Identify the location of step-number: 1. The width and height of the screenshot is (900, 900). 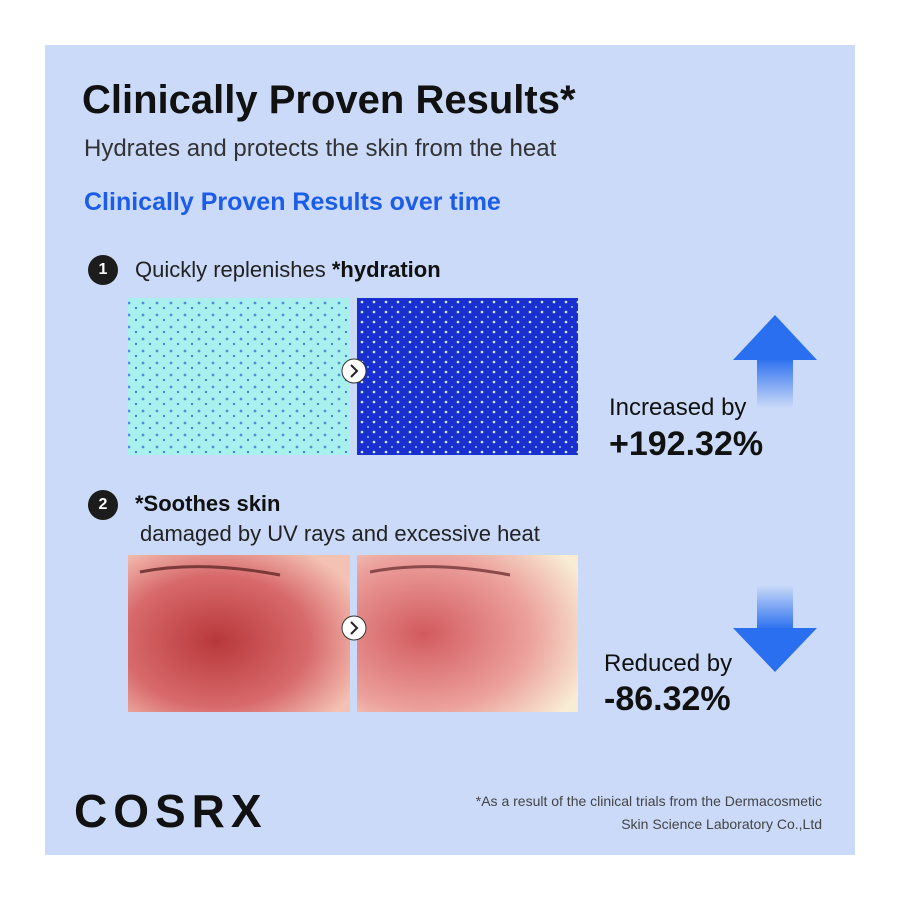
(103, 270).